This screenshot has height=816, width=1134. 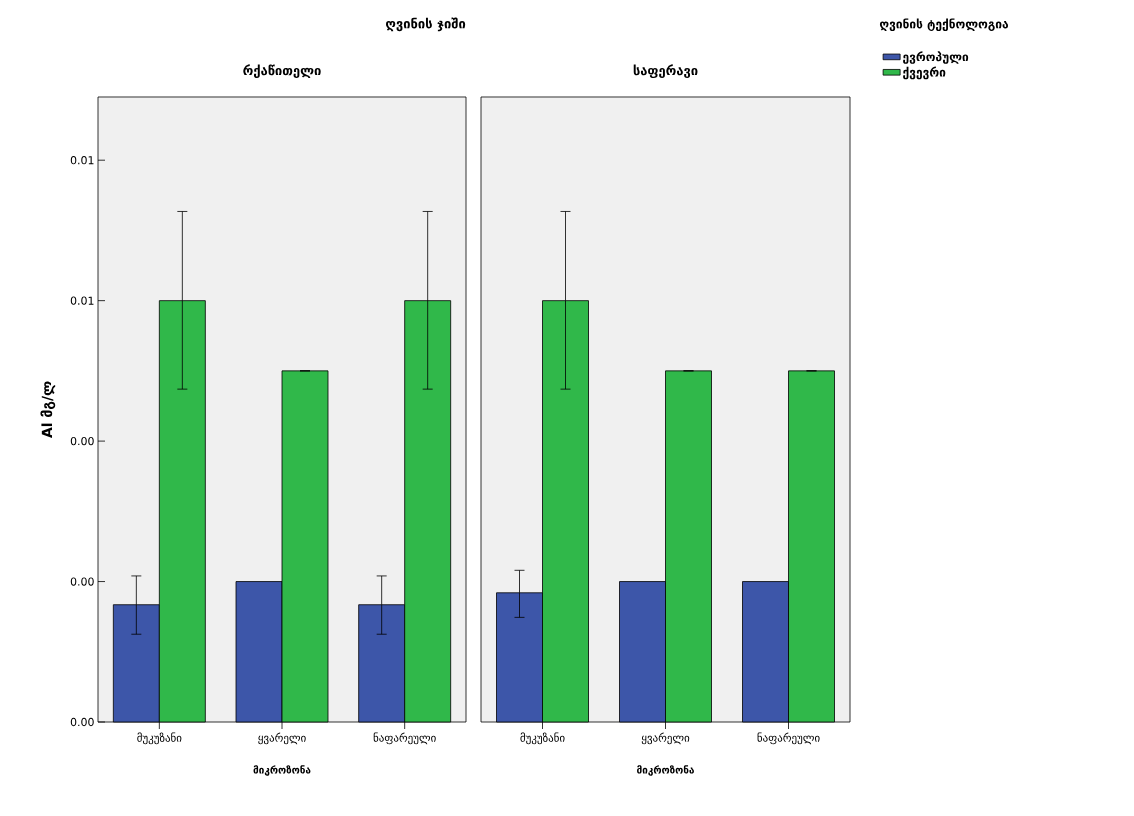 I want to click on chart-subtitle: საფერავი, so click(x=665, y=71).